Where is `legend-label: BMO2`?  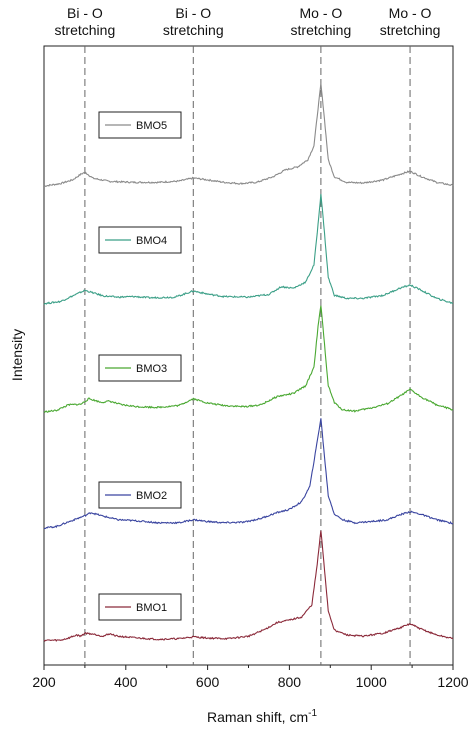
legend-label: BMO2 is located at coordinates (151, 496).